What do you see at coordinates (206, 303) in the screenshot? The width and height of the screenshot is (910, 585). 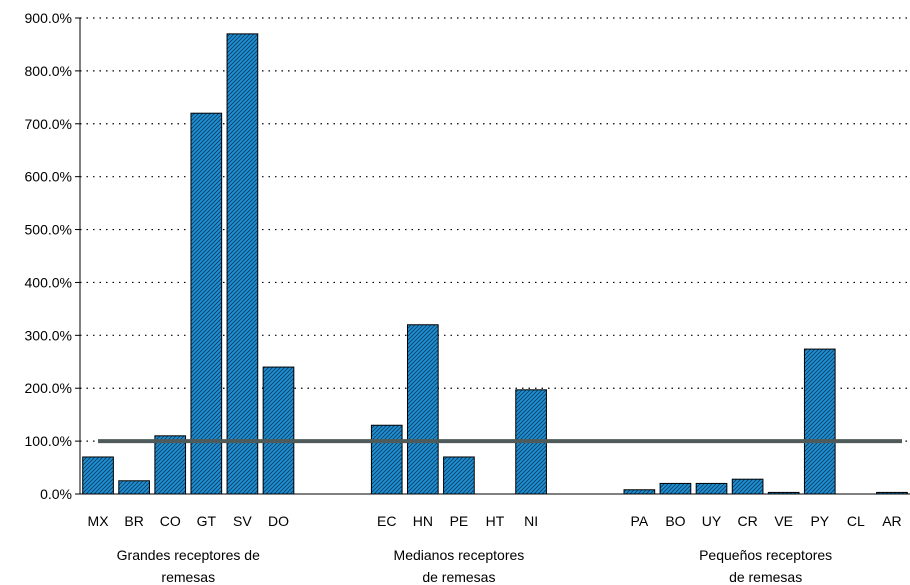 I see `bar-gt` at bounding box center [206, 303].